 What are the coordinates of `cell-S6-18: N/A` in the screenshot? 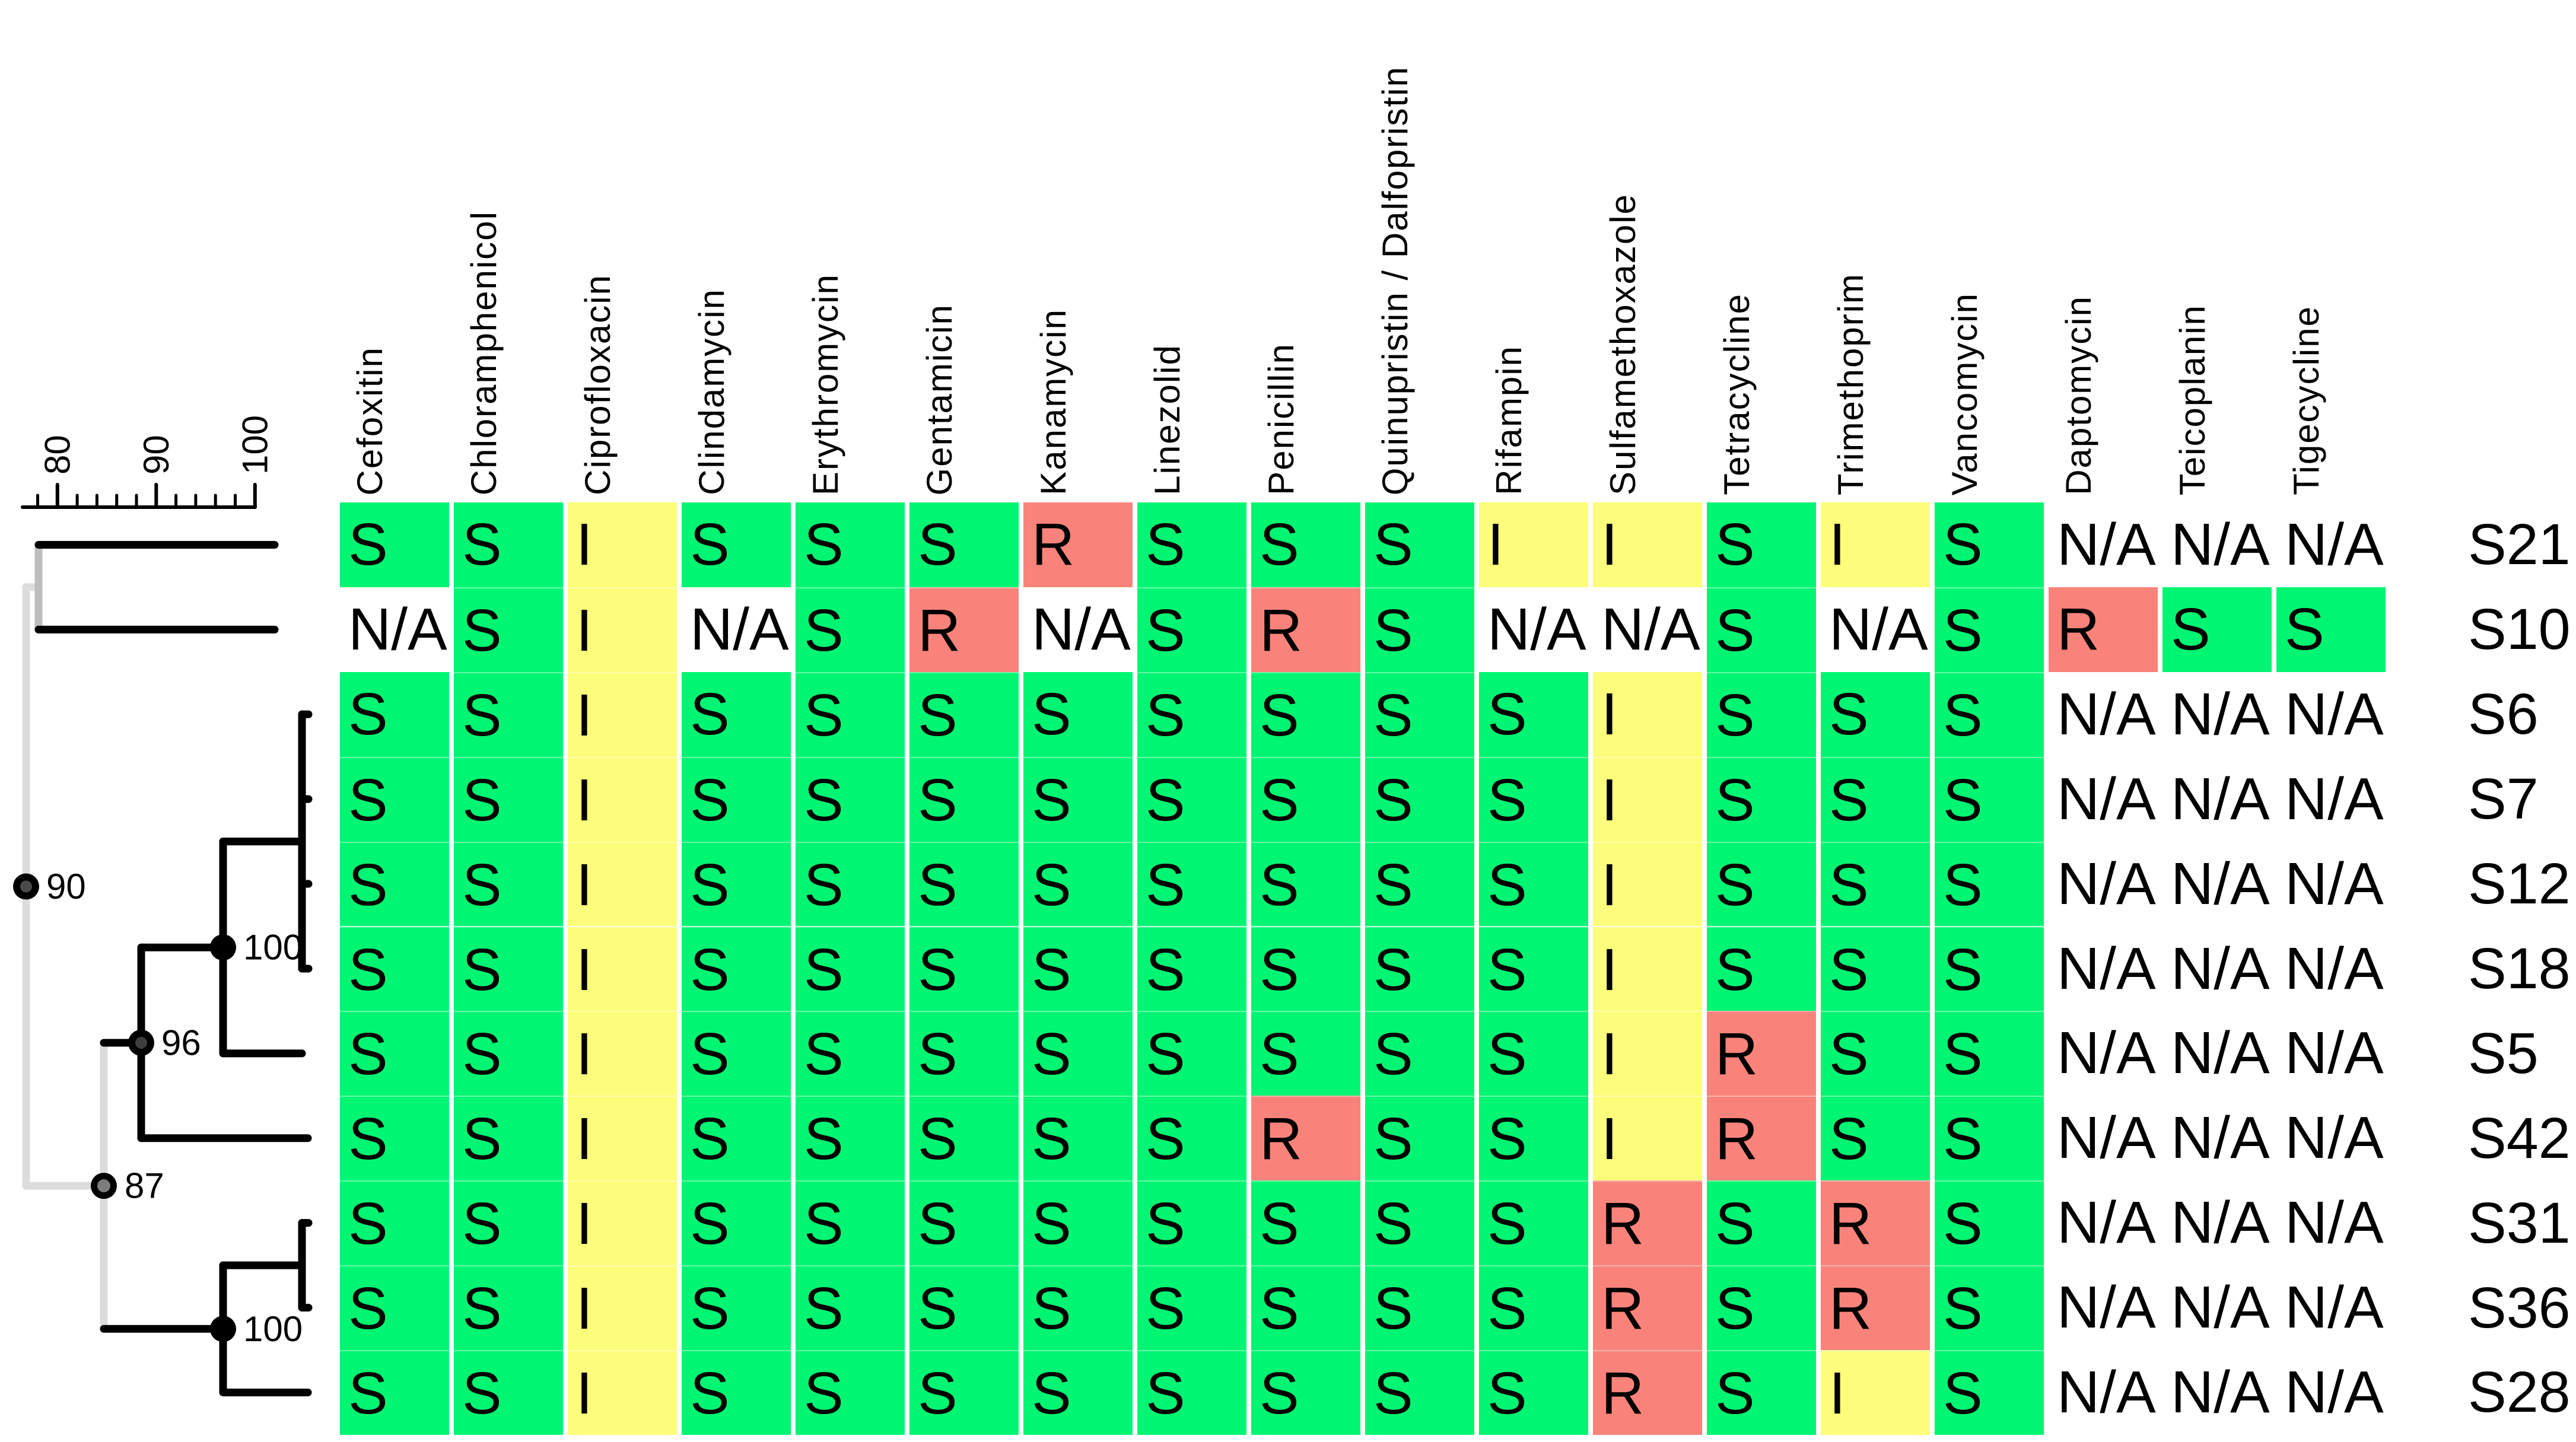 It's located at (2331, 714).